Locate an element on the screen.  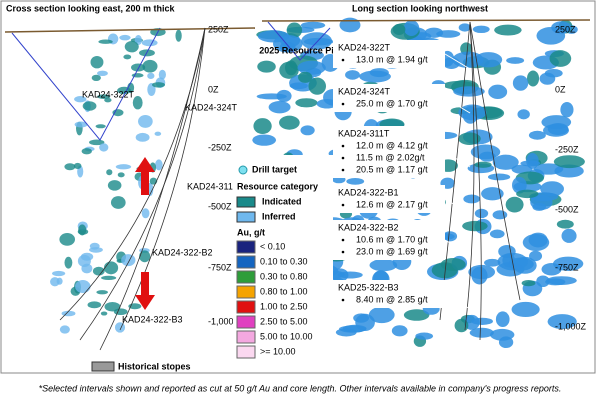
legend-label: 0.30 to 0.80 is located at coordinates (284, 276).